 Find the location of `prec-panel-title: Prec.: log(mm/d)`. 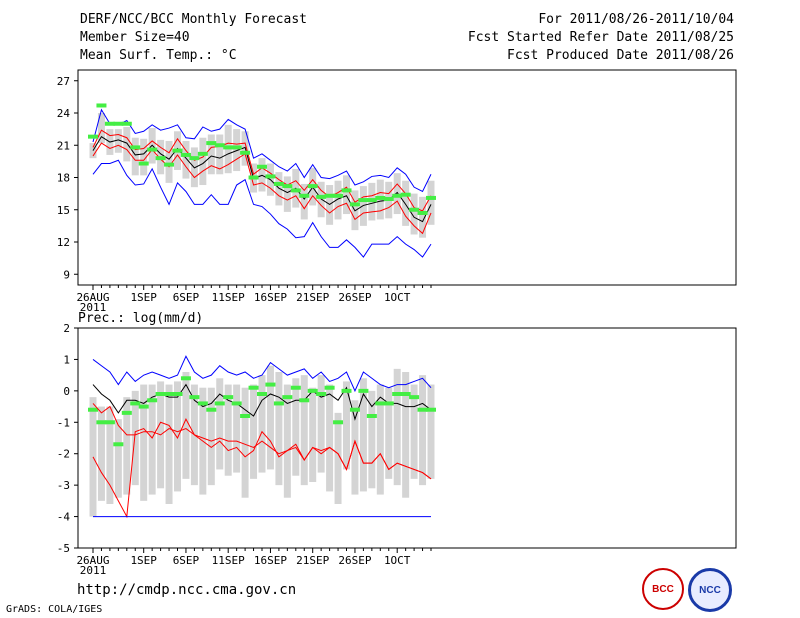

prec-panel-title: Prec.: log(mm/d) is located at coordinates (141, 318).